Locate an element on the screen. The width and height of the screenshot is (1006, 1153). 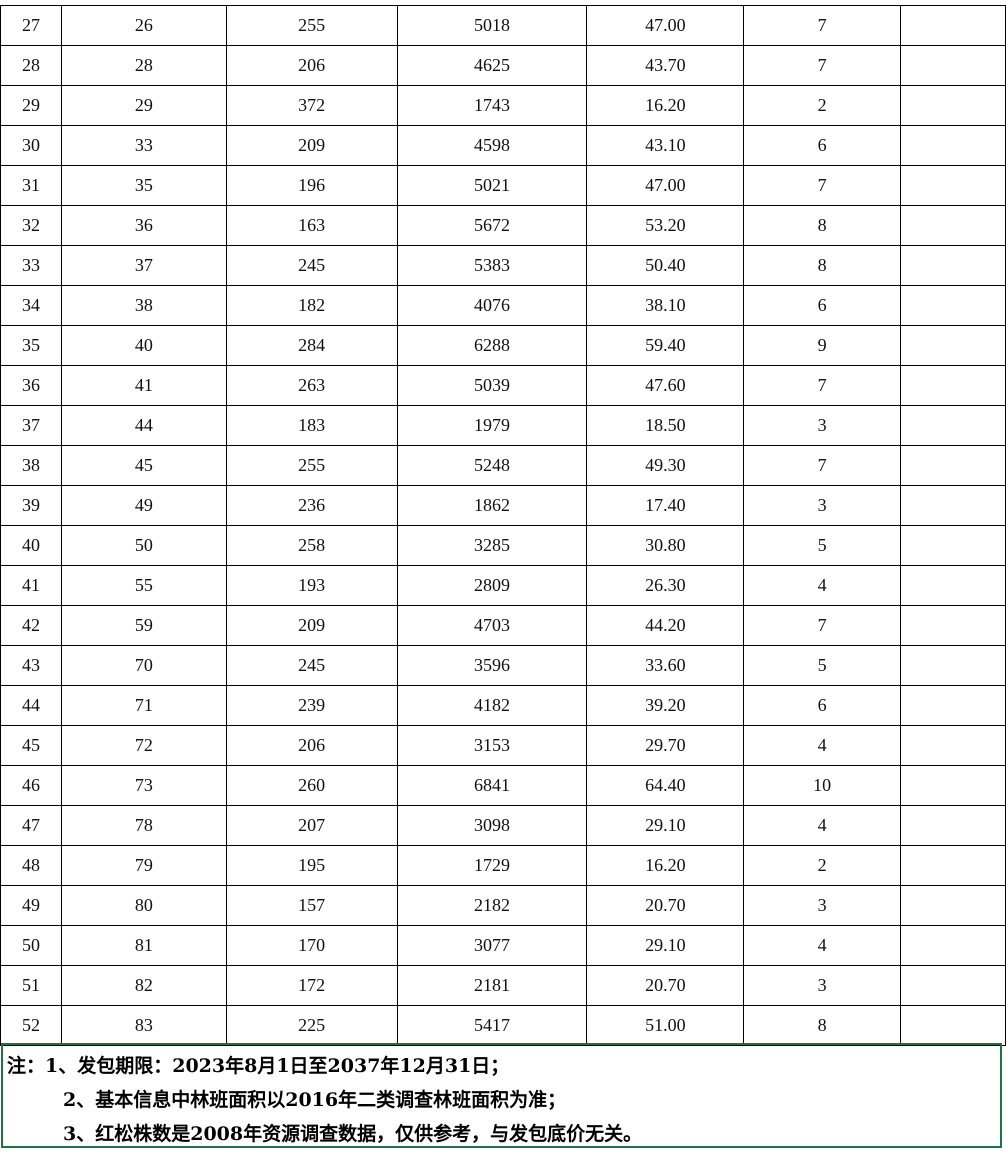
table-cell: 4076 is located at coordinates (492, 305).